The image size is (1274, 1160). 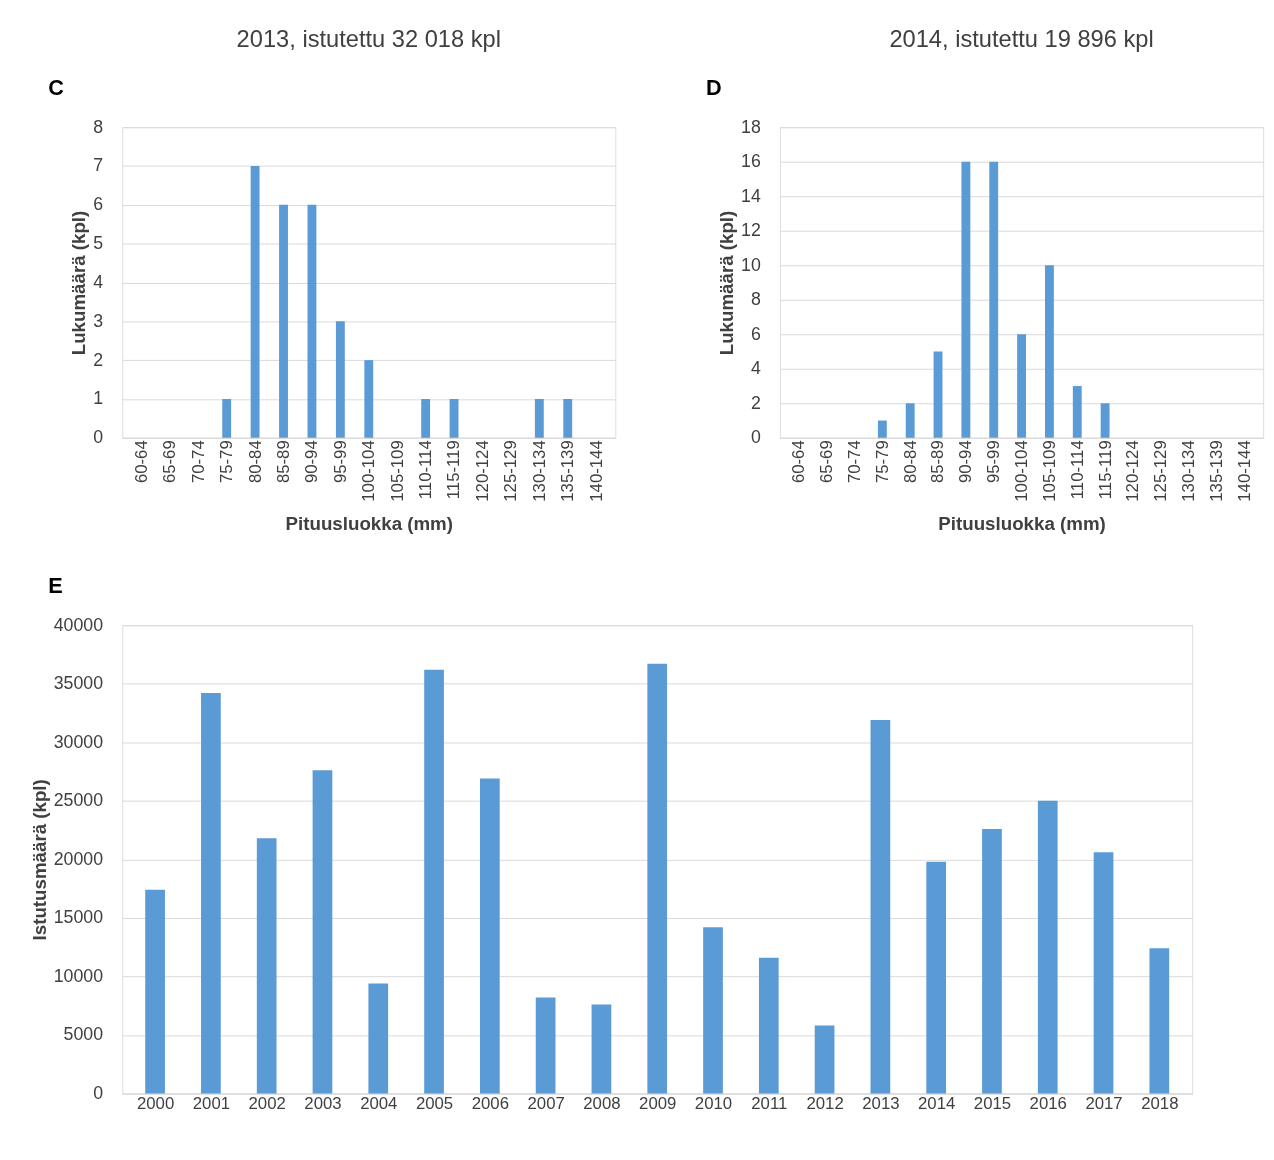 What do you see at coordinates (83, 1034) in the screenshot?
I see `y-tick-label: 5000` at bounding box center [83, 1034].